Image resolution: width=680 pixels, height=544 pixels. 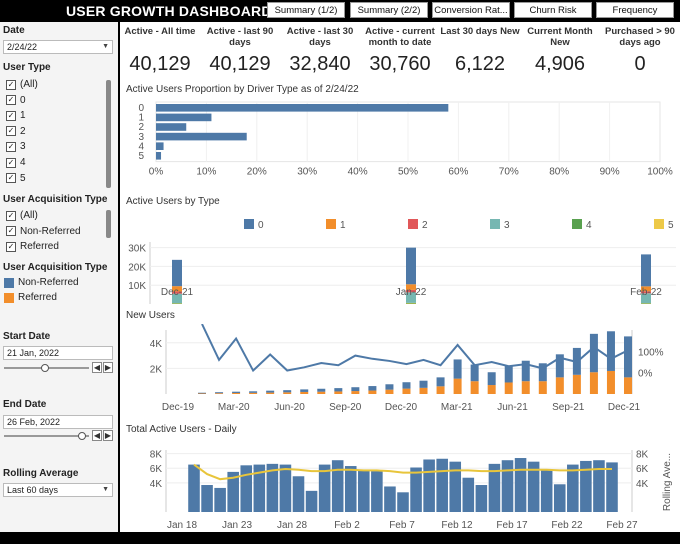 I want to click on user-type-checkbox-0: ✓ (All), so click(x=22, y=84).